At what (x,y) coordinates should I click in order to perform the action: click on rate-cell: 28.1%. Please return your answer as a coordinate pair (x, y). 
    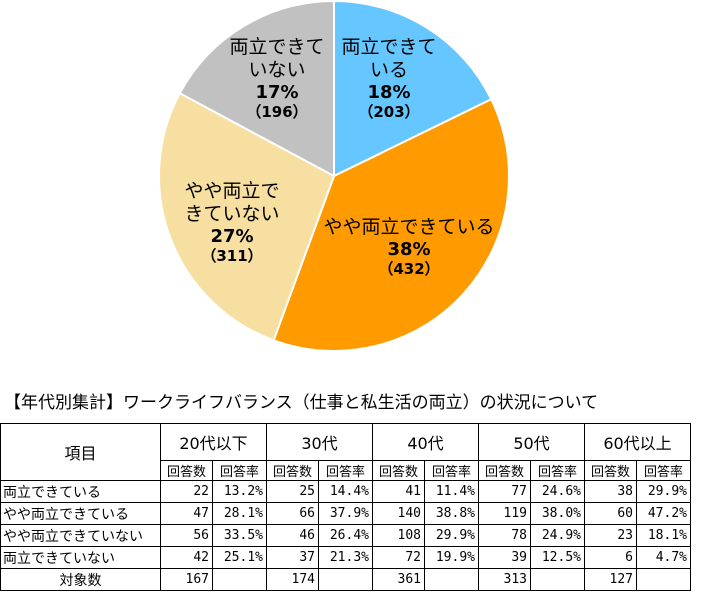
    Looking at the image, I should click on (239, 513).